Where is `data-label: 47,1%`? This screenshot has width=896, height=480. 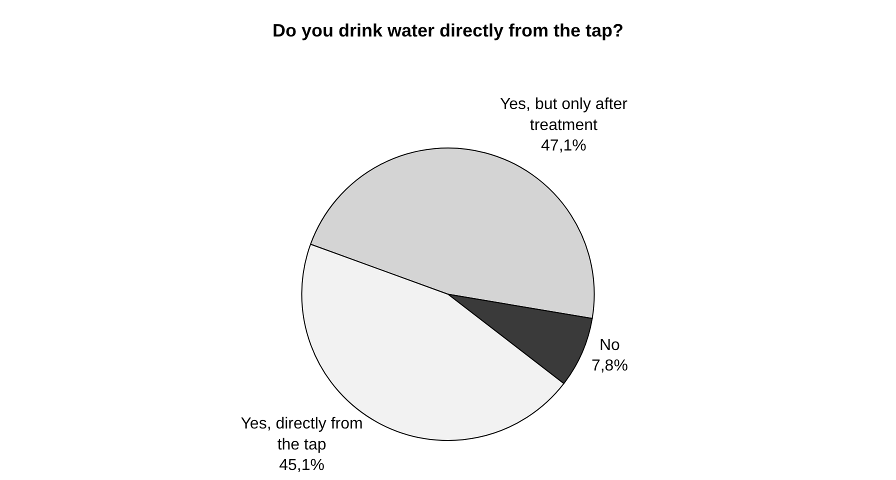
data-label: 47,1% is located at coordinates (563, 146).